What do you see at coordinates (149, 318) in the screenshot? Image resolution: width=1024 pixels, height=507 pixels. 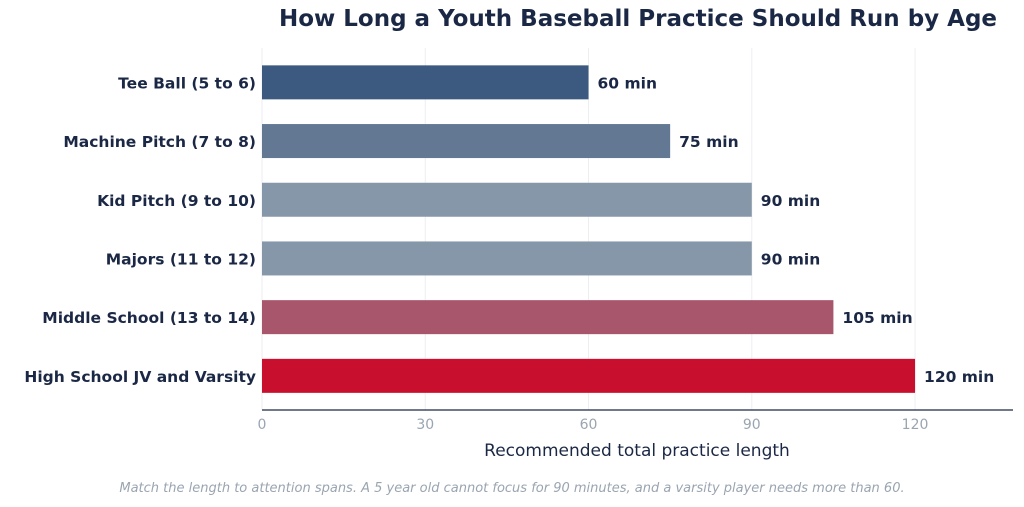 I see `y-tick-label: Middle School (13 to 14)` at bounding box center [149, 318].